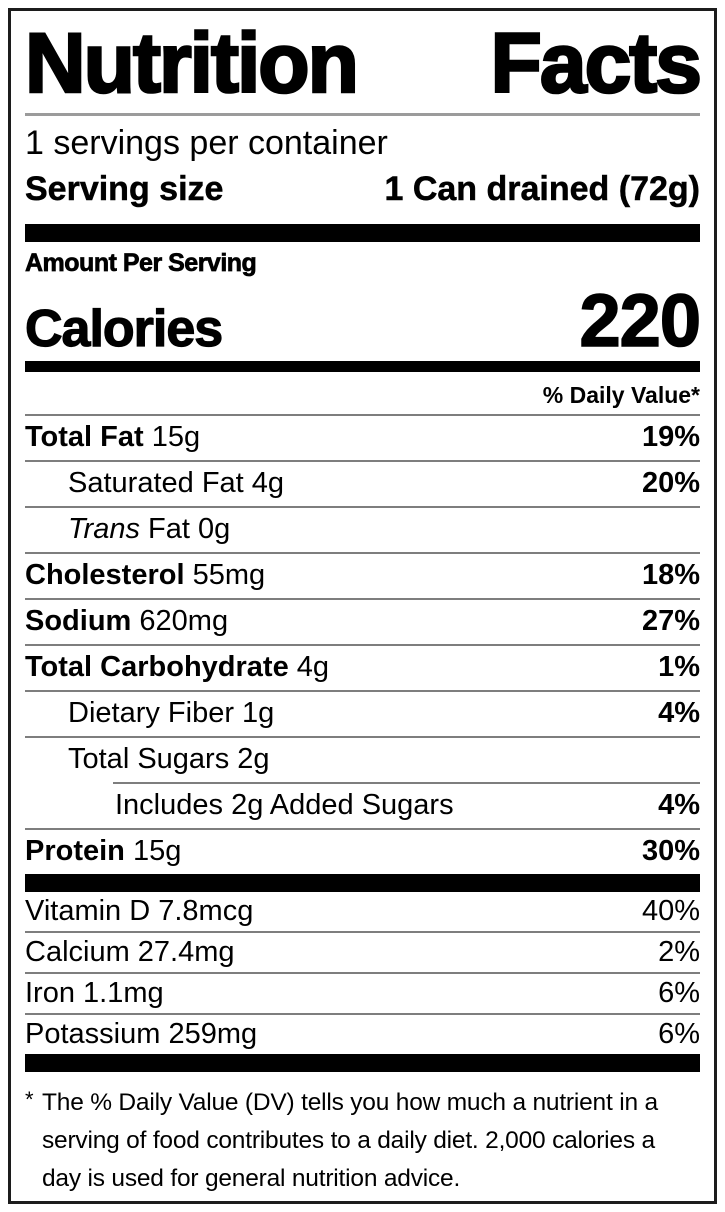 The width and height of the screenshot is (725, 1212). Describe the element at coordinates (362, 530) in the screenshot. I see `nutrient-row-fat: Trans Fat 0g` at that location.